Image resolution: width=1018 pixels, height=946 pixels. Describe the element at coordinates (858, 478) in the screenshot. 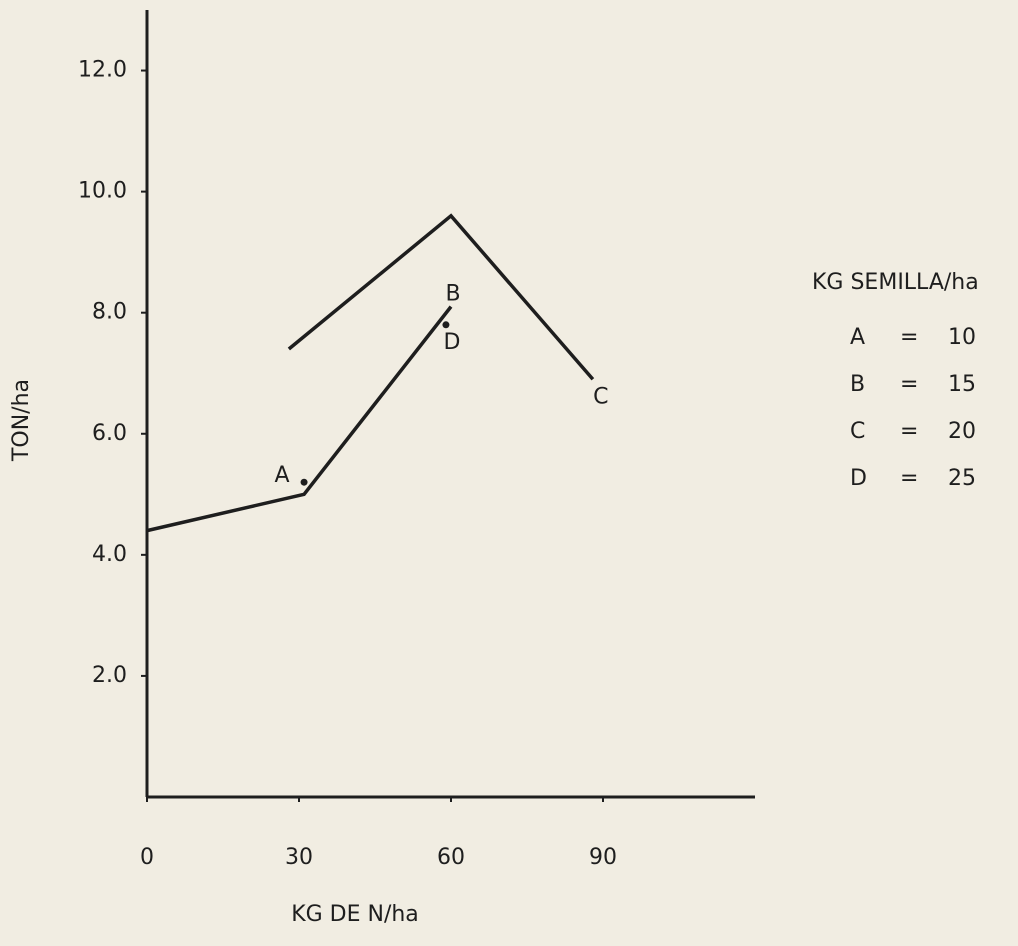

I see `legend-key: D` at that location.